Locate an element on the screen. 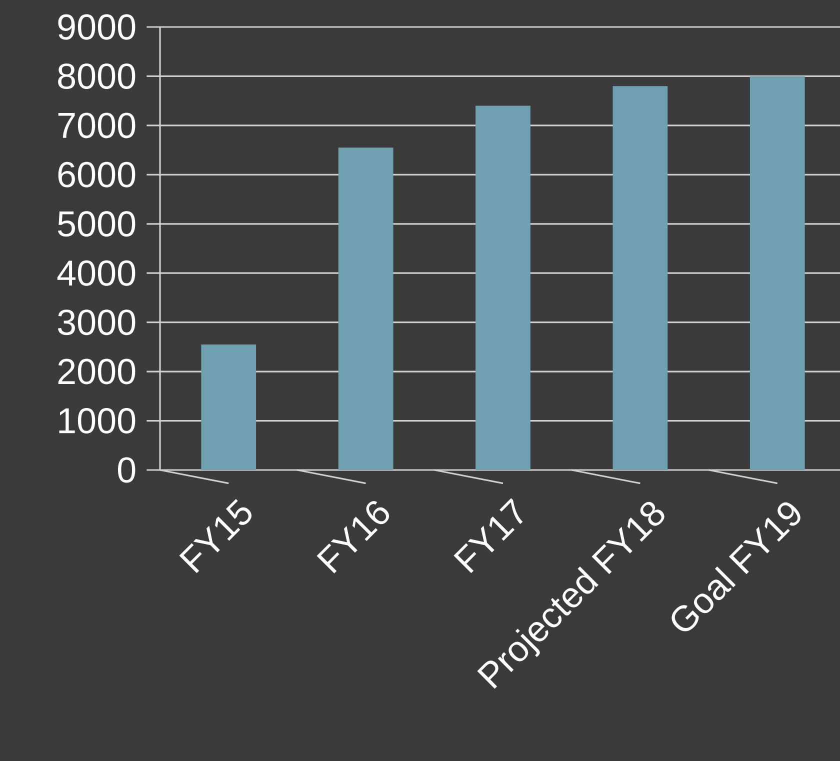 This screenshot has width=840, height=761. y-tick-label: 0 is located at coordinates (127, 470).